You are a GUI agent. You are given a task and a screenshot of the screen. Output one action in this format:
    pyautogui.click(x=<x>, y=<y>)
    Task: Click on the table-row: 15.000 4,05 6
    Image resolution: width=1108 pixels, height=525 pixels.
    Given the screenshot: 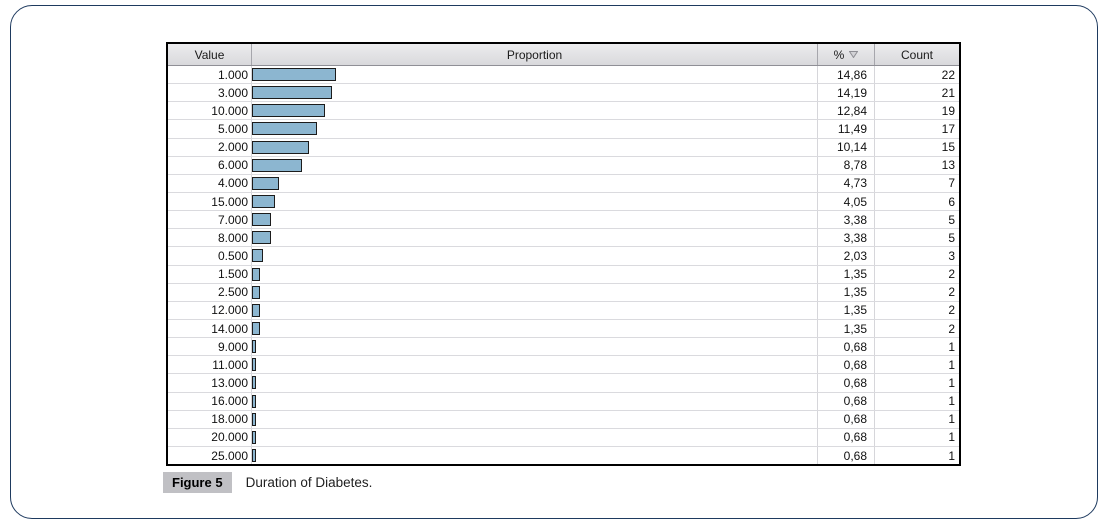 What is the action you would take?
    pyautogui.click(x=563, y=202)
    